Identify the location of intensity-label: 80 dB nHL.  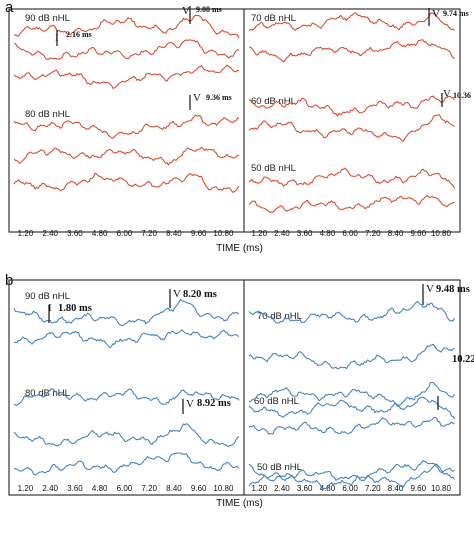
(47, 114).